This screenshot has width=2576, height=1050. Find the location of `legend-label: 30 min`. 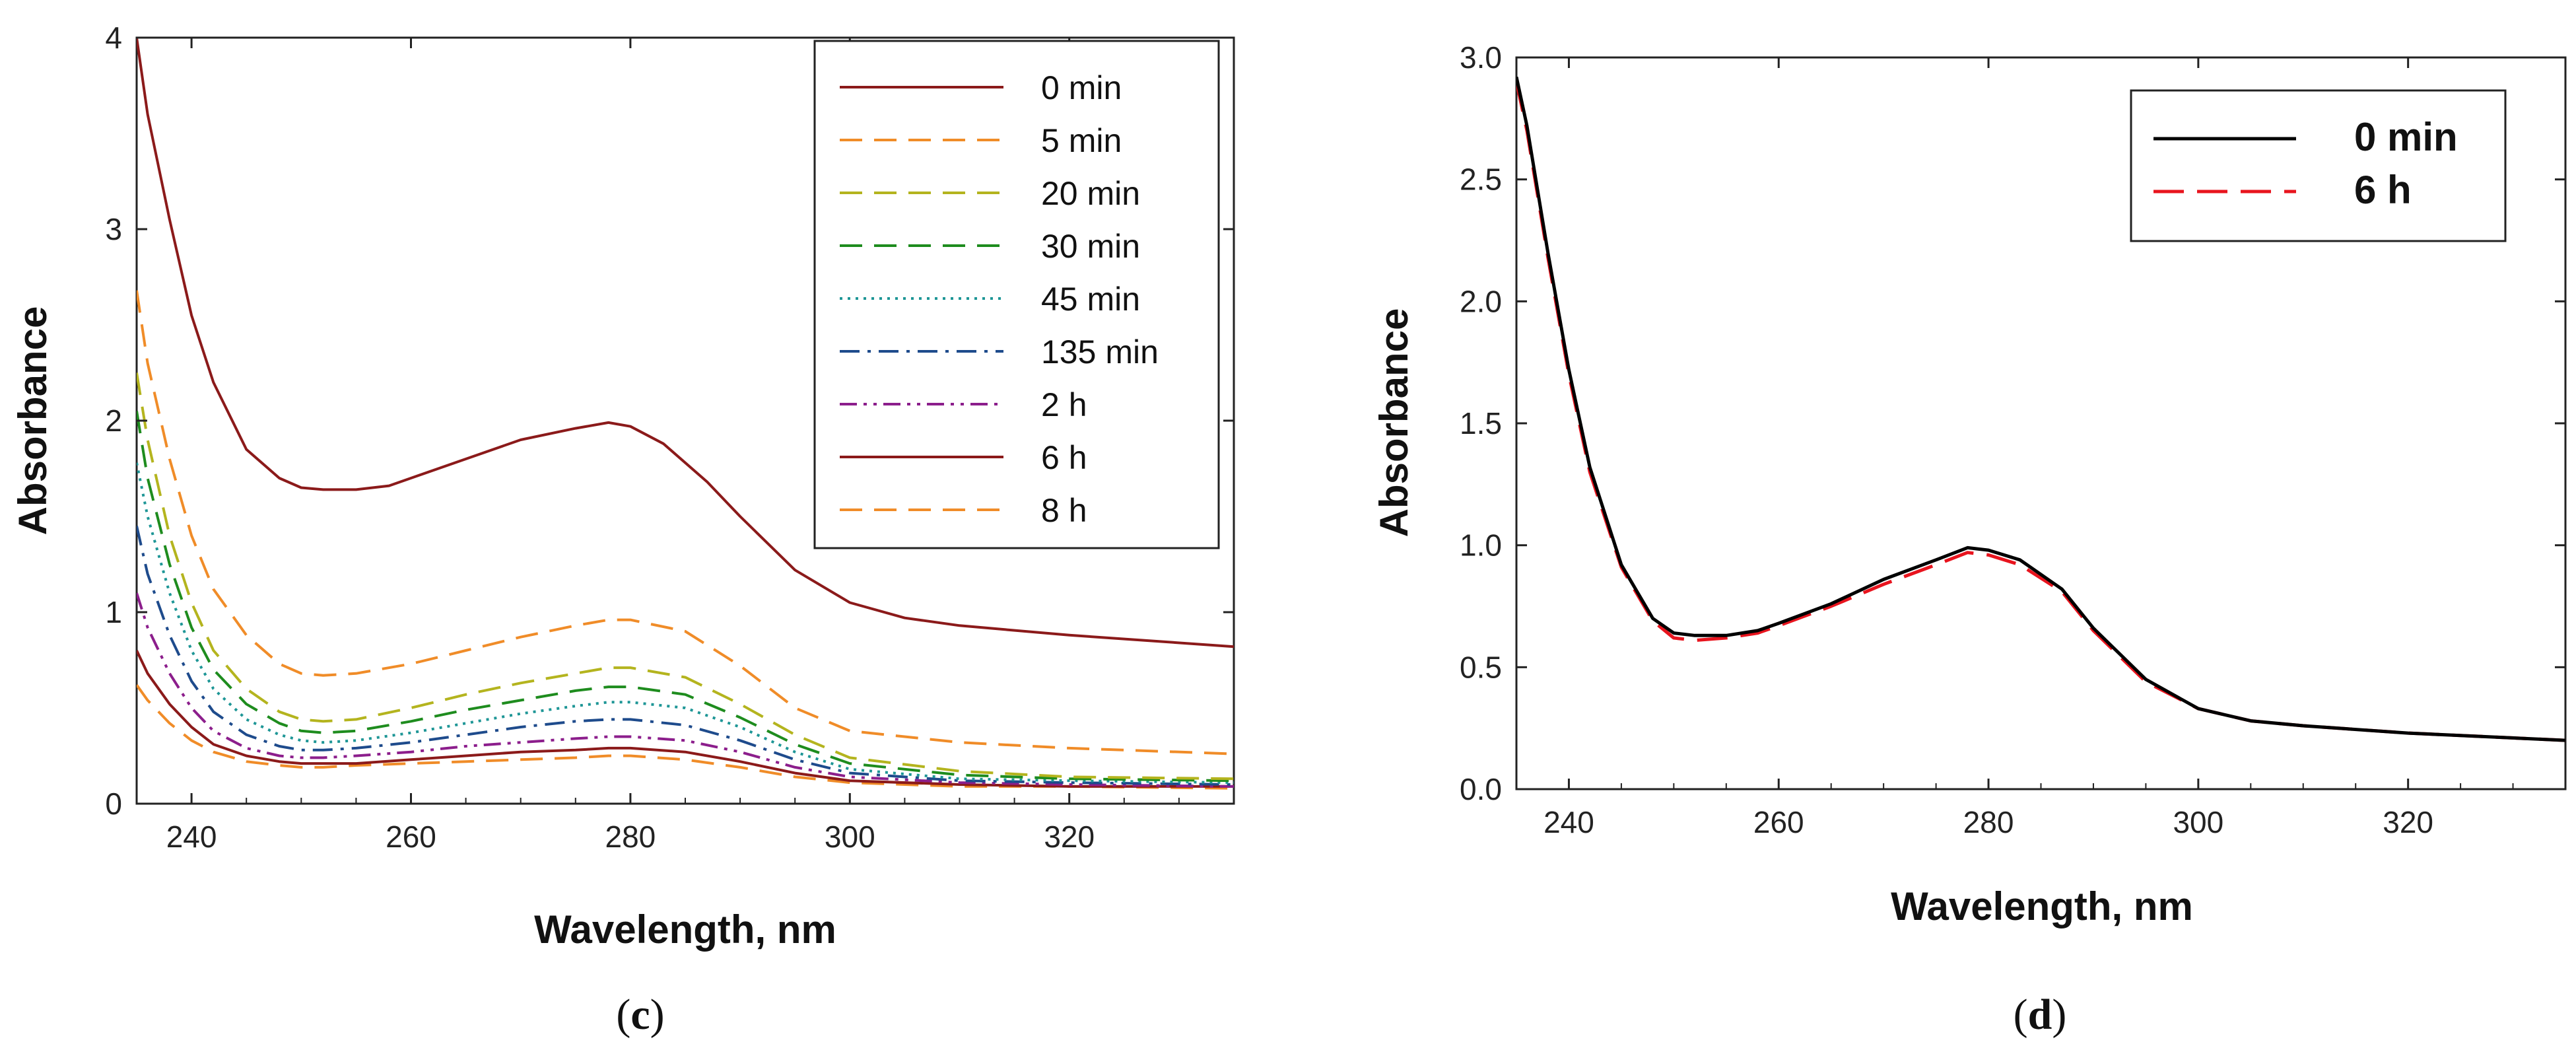

legend-label: 30 min is located at coordinates (1090, 246).